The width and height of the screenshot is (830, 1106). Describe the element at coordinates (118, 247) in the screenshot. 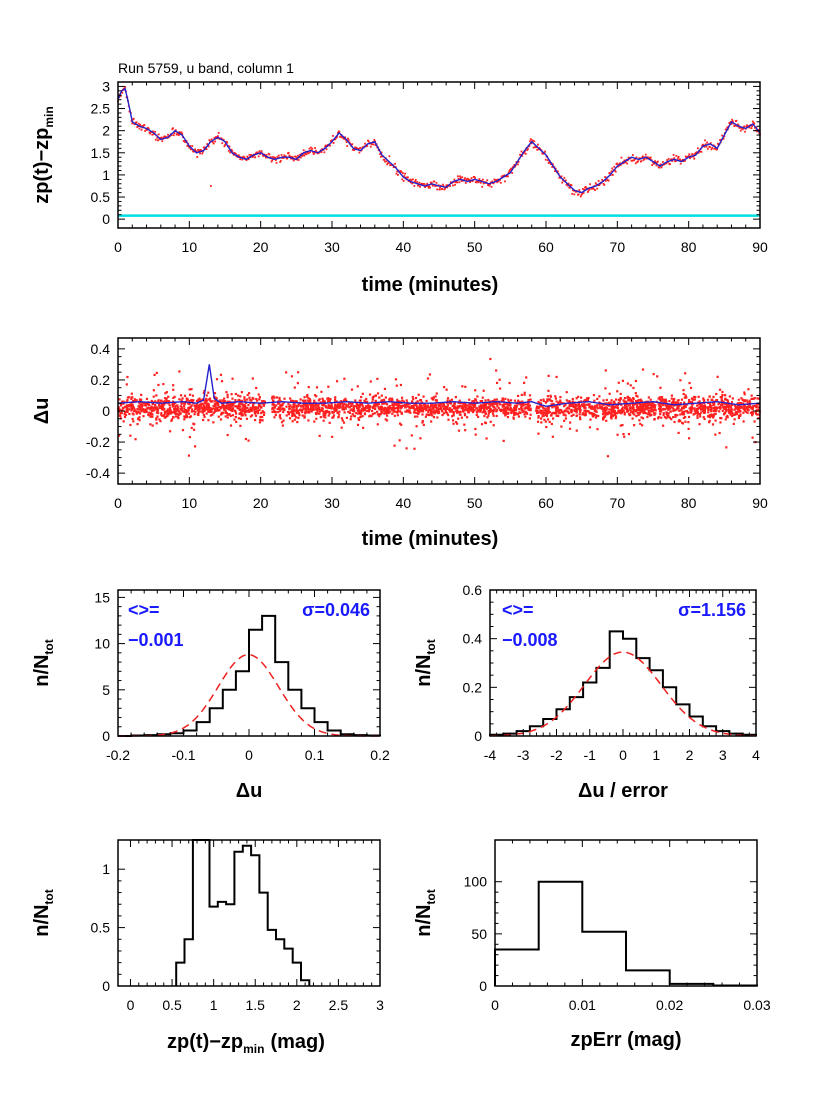

I see `x-tick-label: 0` at that location.